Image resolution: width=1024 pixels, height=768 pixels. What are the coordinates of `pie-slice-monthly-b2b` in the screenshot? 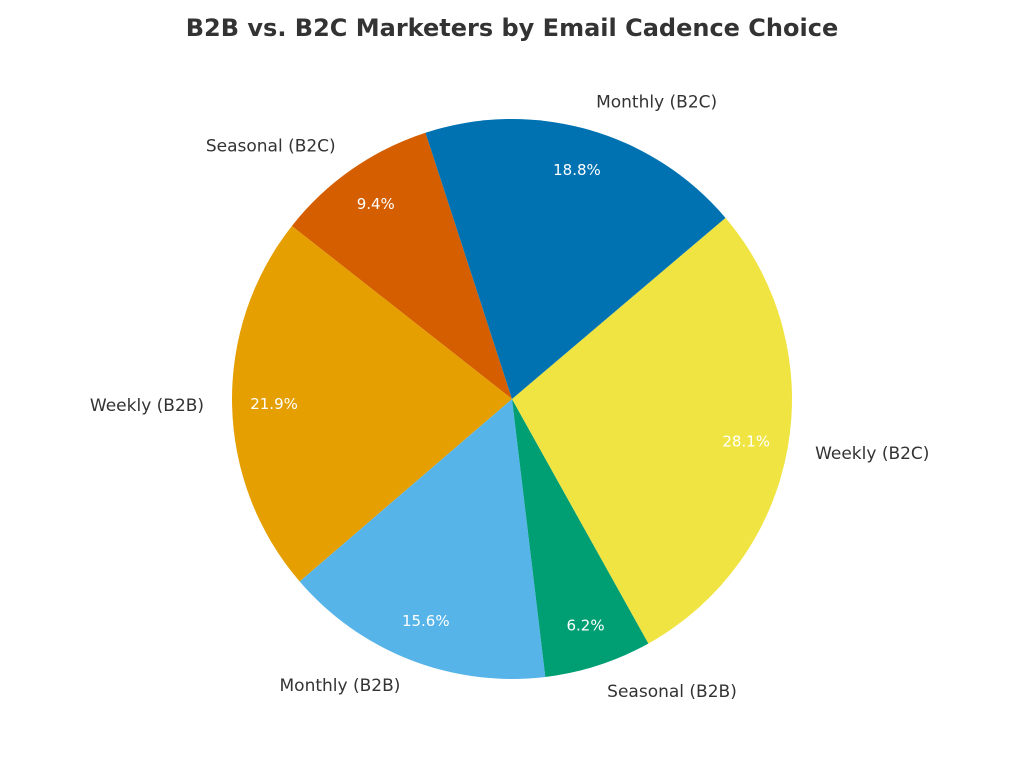 It's located at (422, 539).